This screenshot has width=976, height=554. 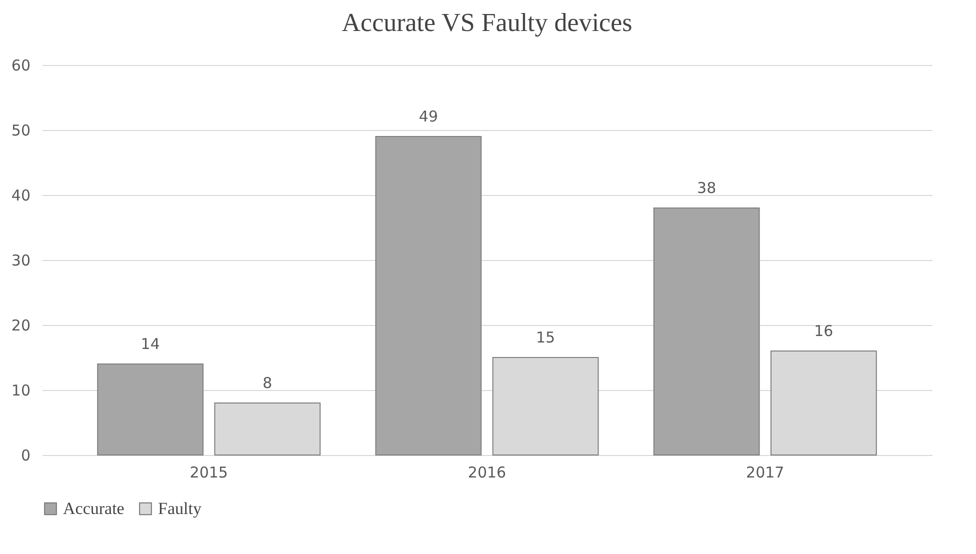 What do you see at coordinates (180, 508) in the screenshot?
I see `legend-label: Faulty` at bounding box center [180, 508].